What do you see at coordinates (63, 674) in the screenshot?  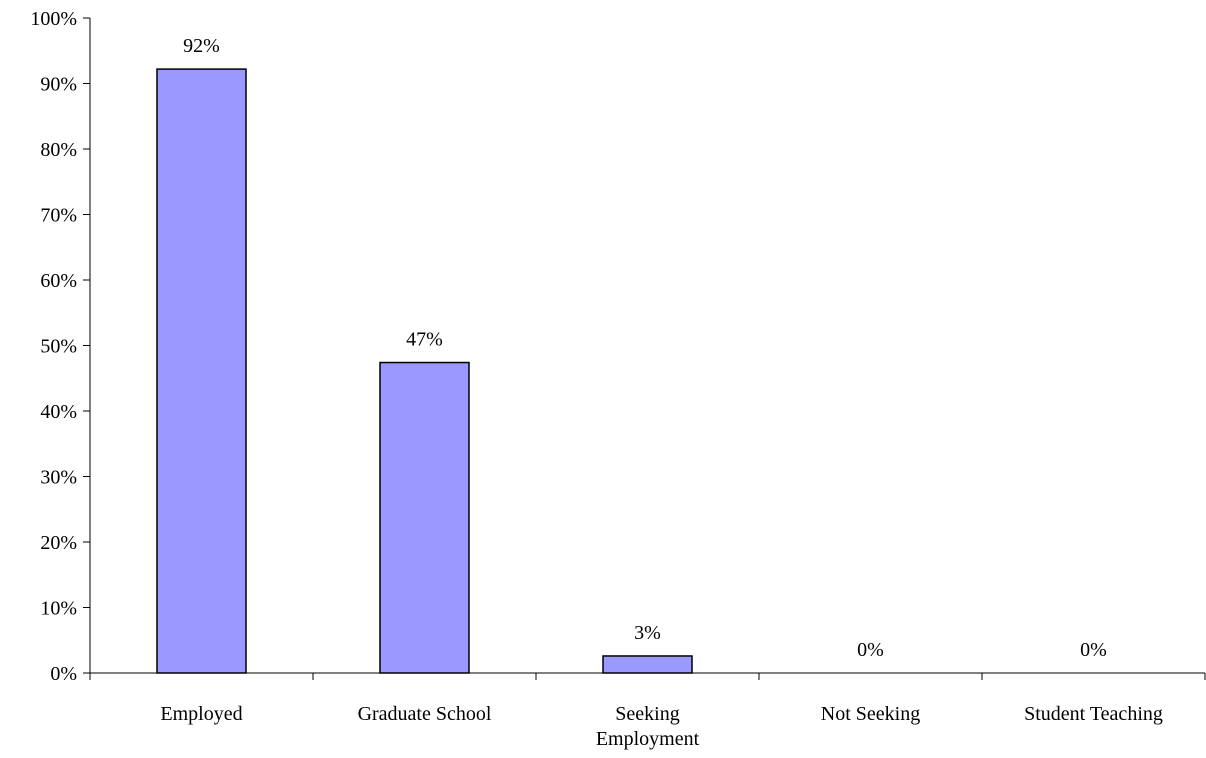 I see `y-tick-label: 0%` at bounding box center [63, 674].